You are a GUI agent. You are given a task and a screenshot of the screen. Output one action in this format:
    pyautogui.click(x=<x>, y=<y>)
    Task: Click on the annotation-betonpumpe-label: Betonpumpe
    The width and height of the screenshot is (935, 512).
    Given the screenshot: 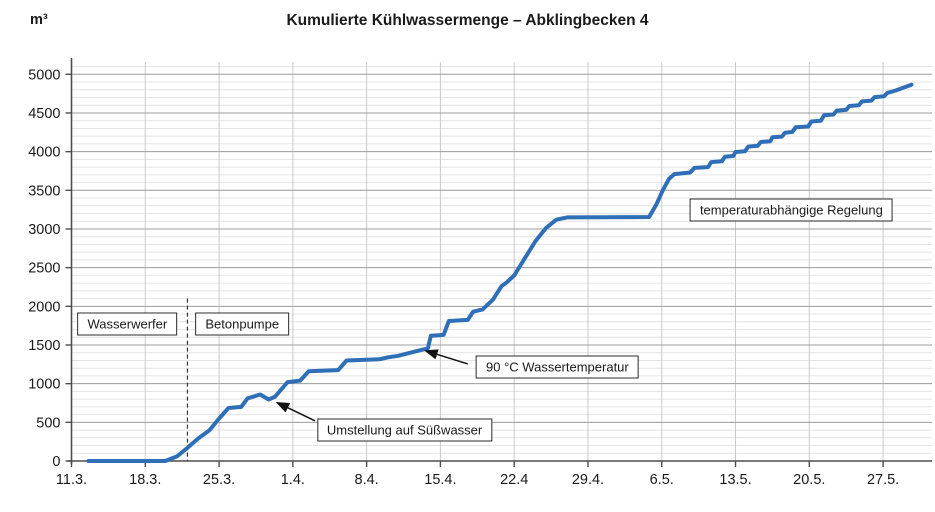 What is the action you would take?
    pyautogui.click(x=242, y=324)
    